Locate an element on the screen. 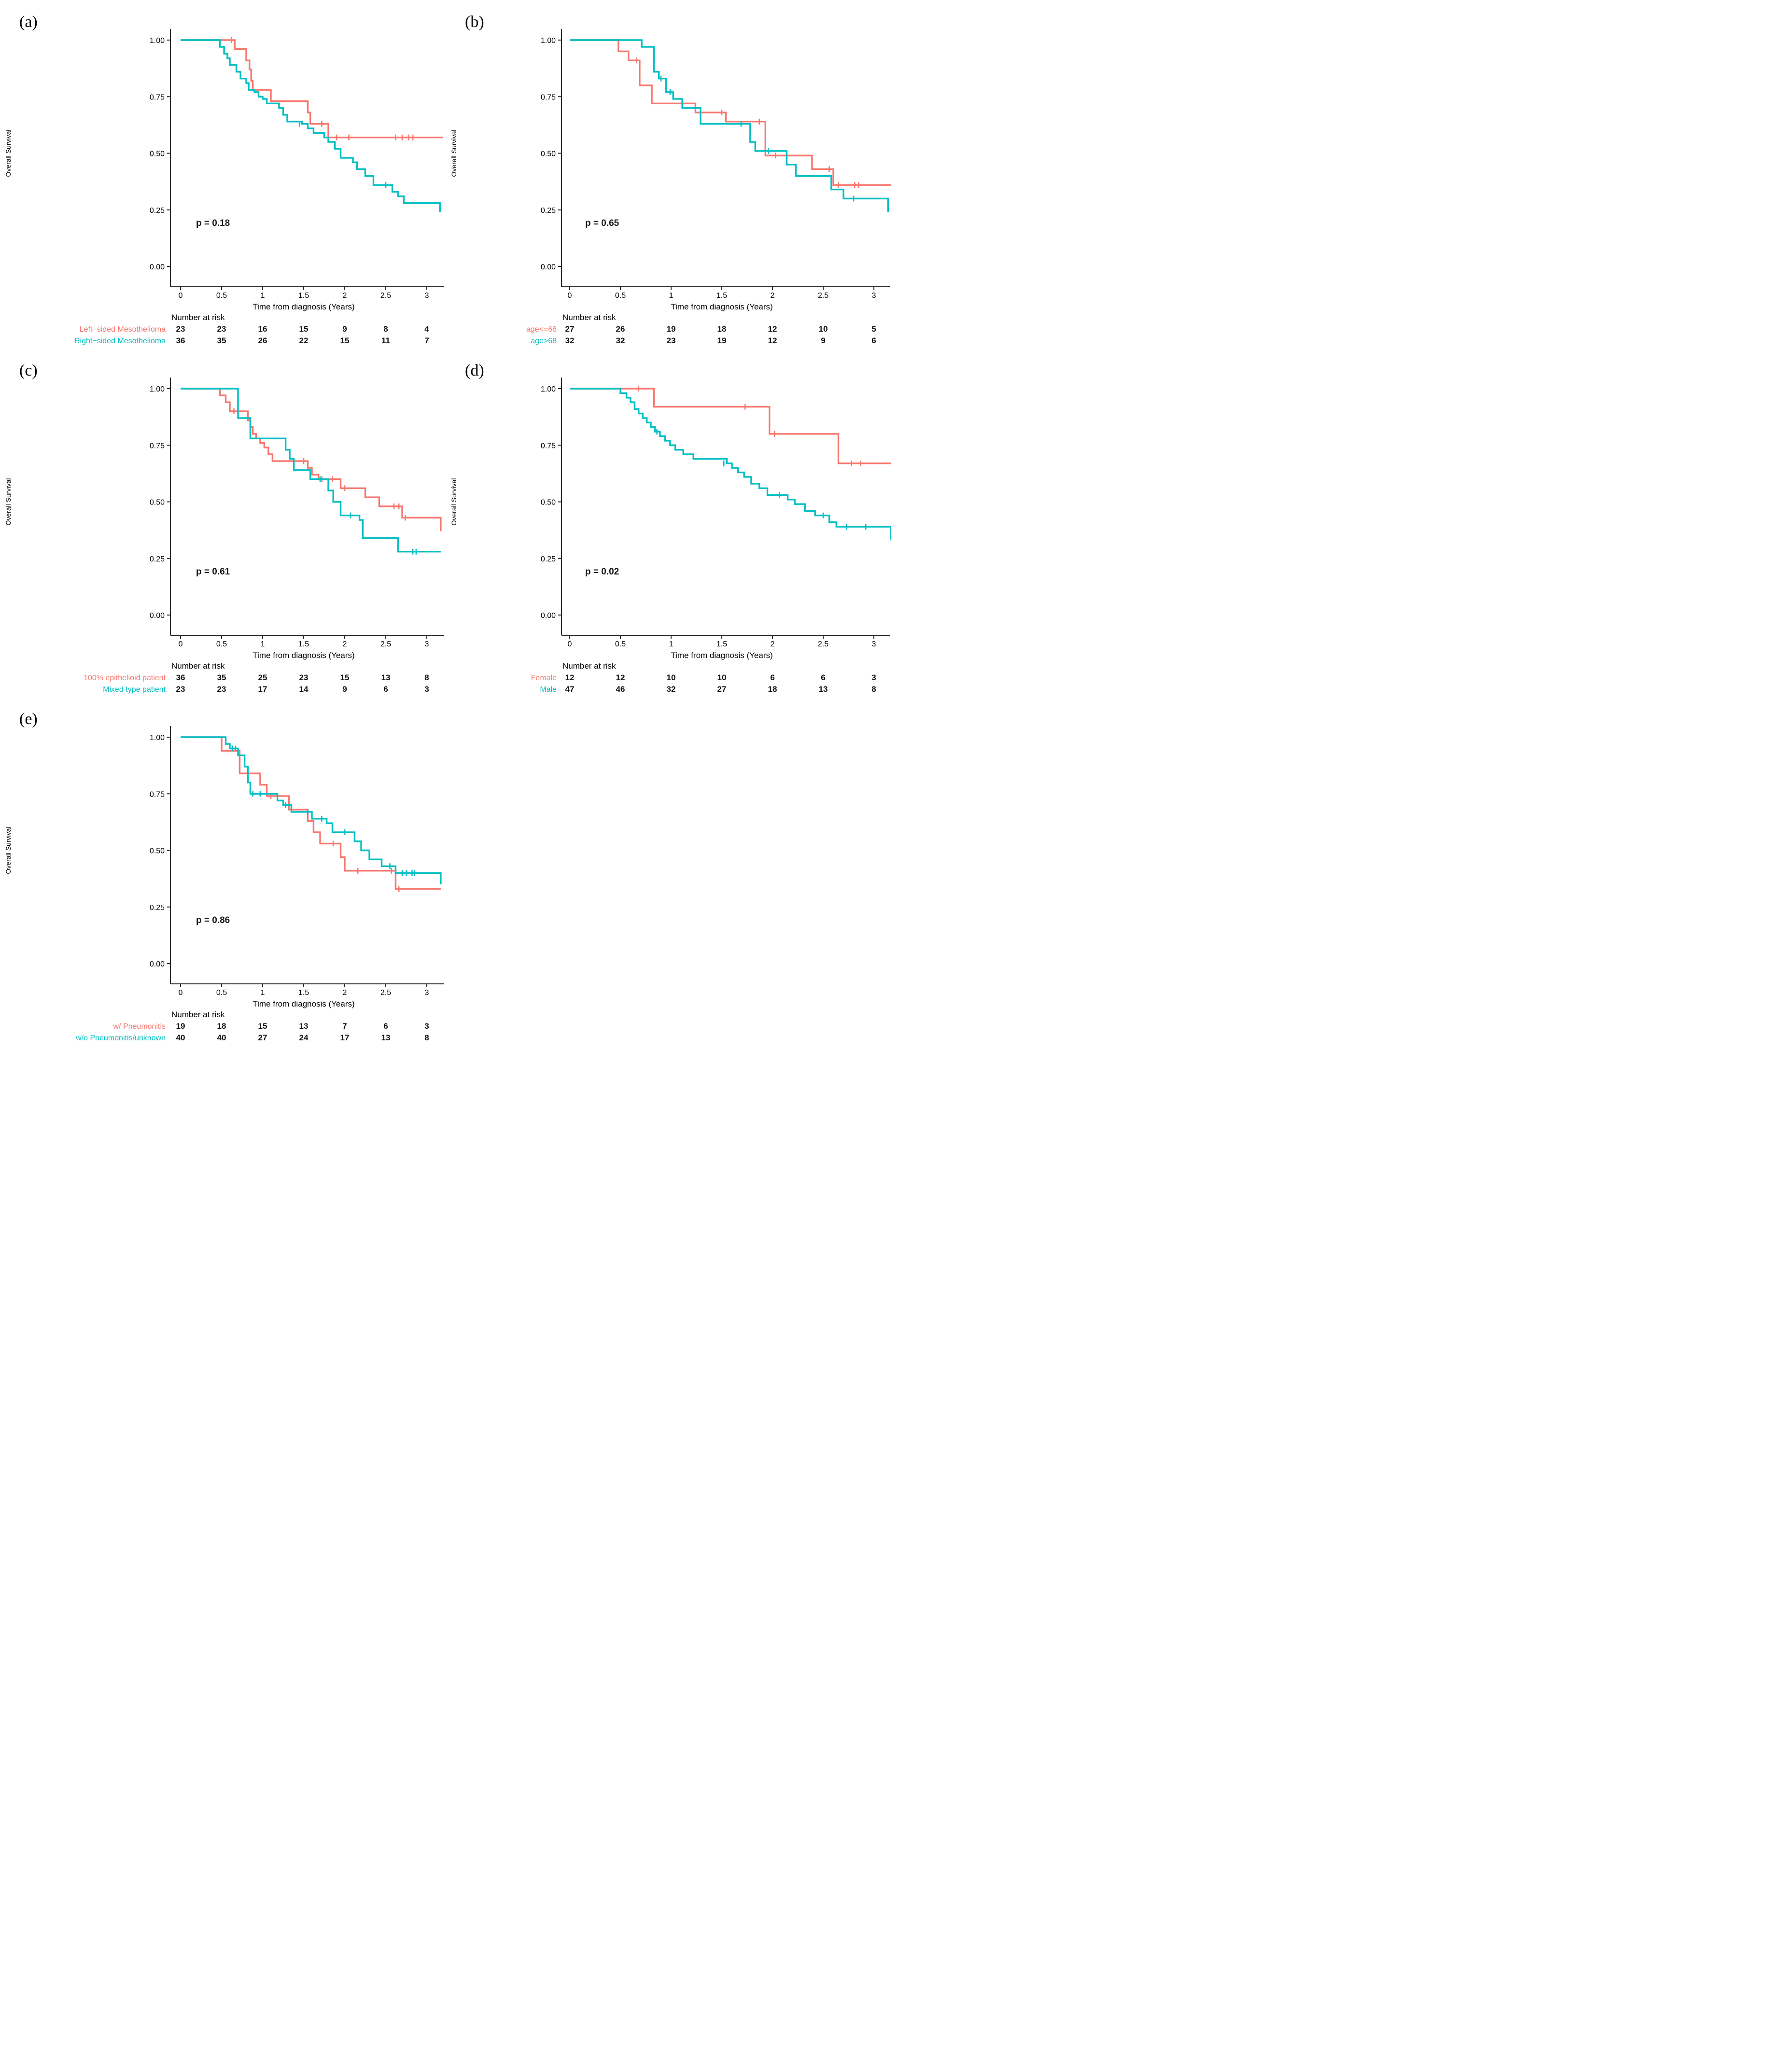  risk-count: 24 is located at coordinates (304, 1038).